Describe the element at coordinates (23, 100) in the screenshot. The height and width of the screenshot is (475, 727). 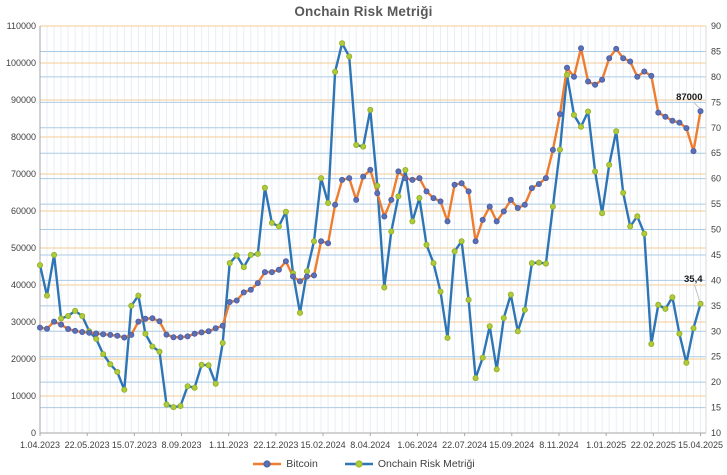
I see `left-axis-label: 90000` at that location.